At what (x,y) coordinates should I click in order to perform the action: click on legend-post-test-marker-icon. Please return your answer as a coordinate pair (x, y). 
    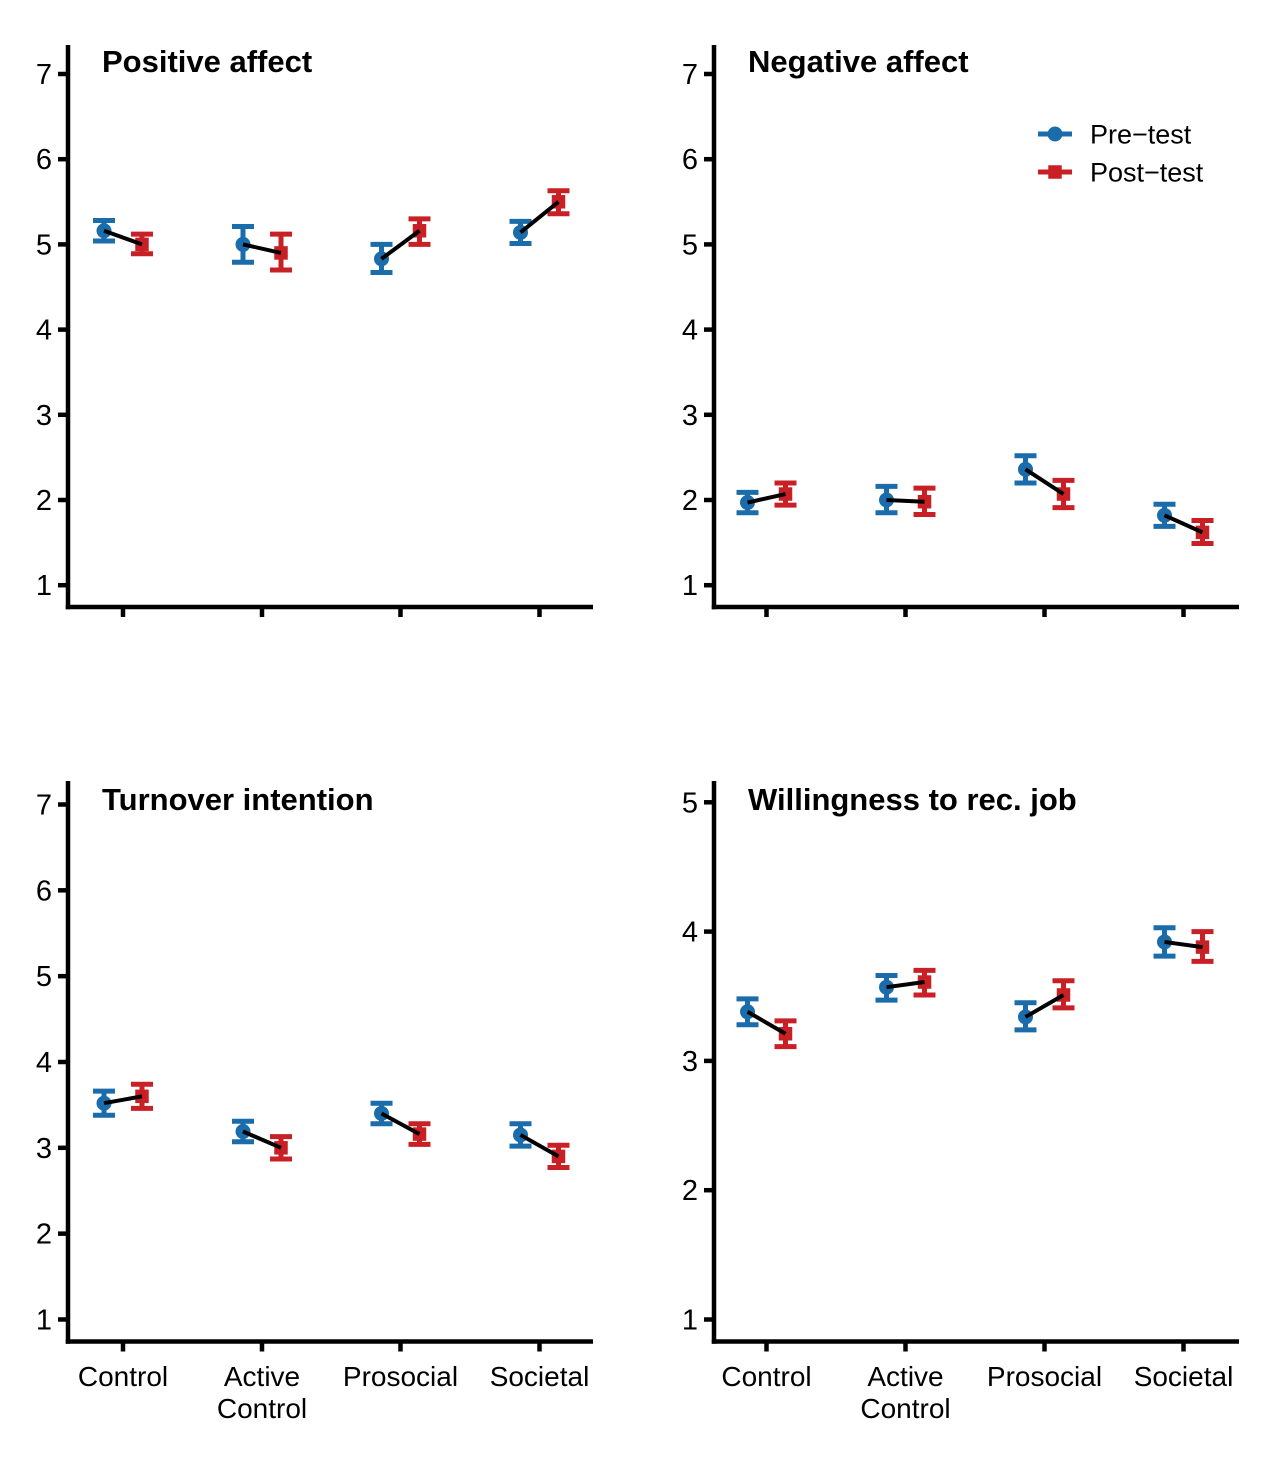
    Looking at the image, I should click on (1055, 172).